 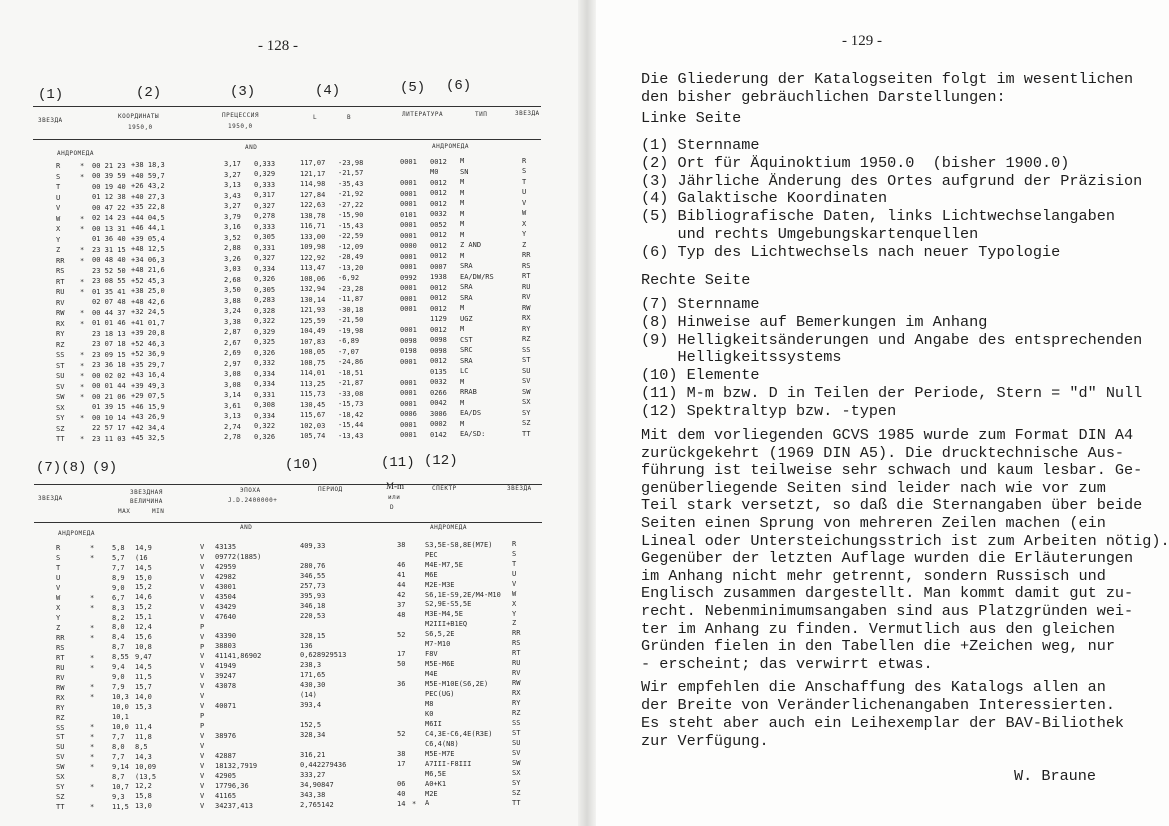 What do you see at coordinates (226, 775) in the screenshot?
I see `cell-epoch: 42905` at bounding box center [226, 775].